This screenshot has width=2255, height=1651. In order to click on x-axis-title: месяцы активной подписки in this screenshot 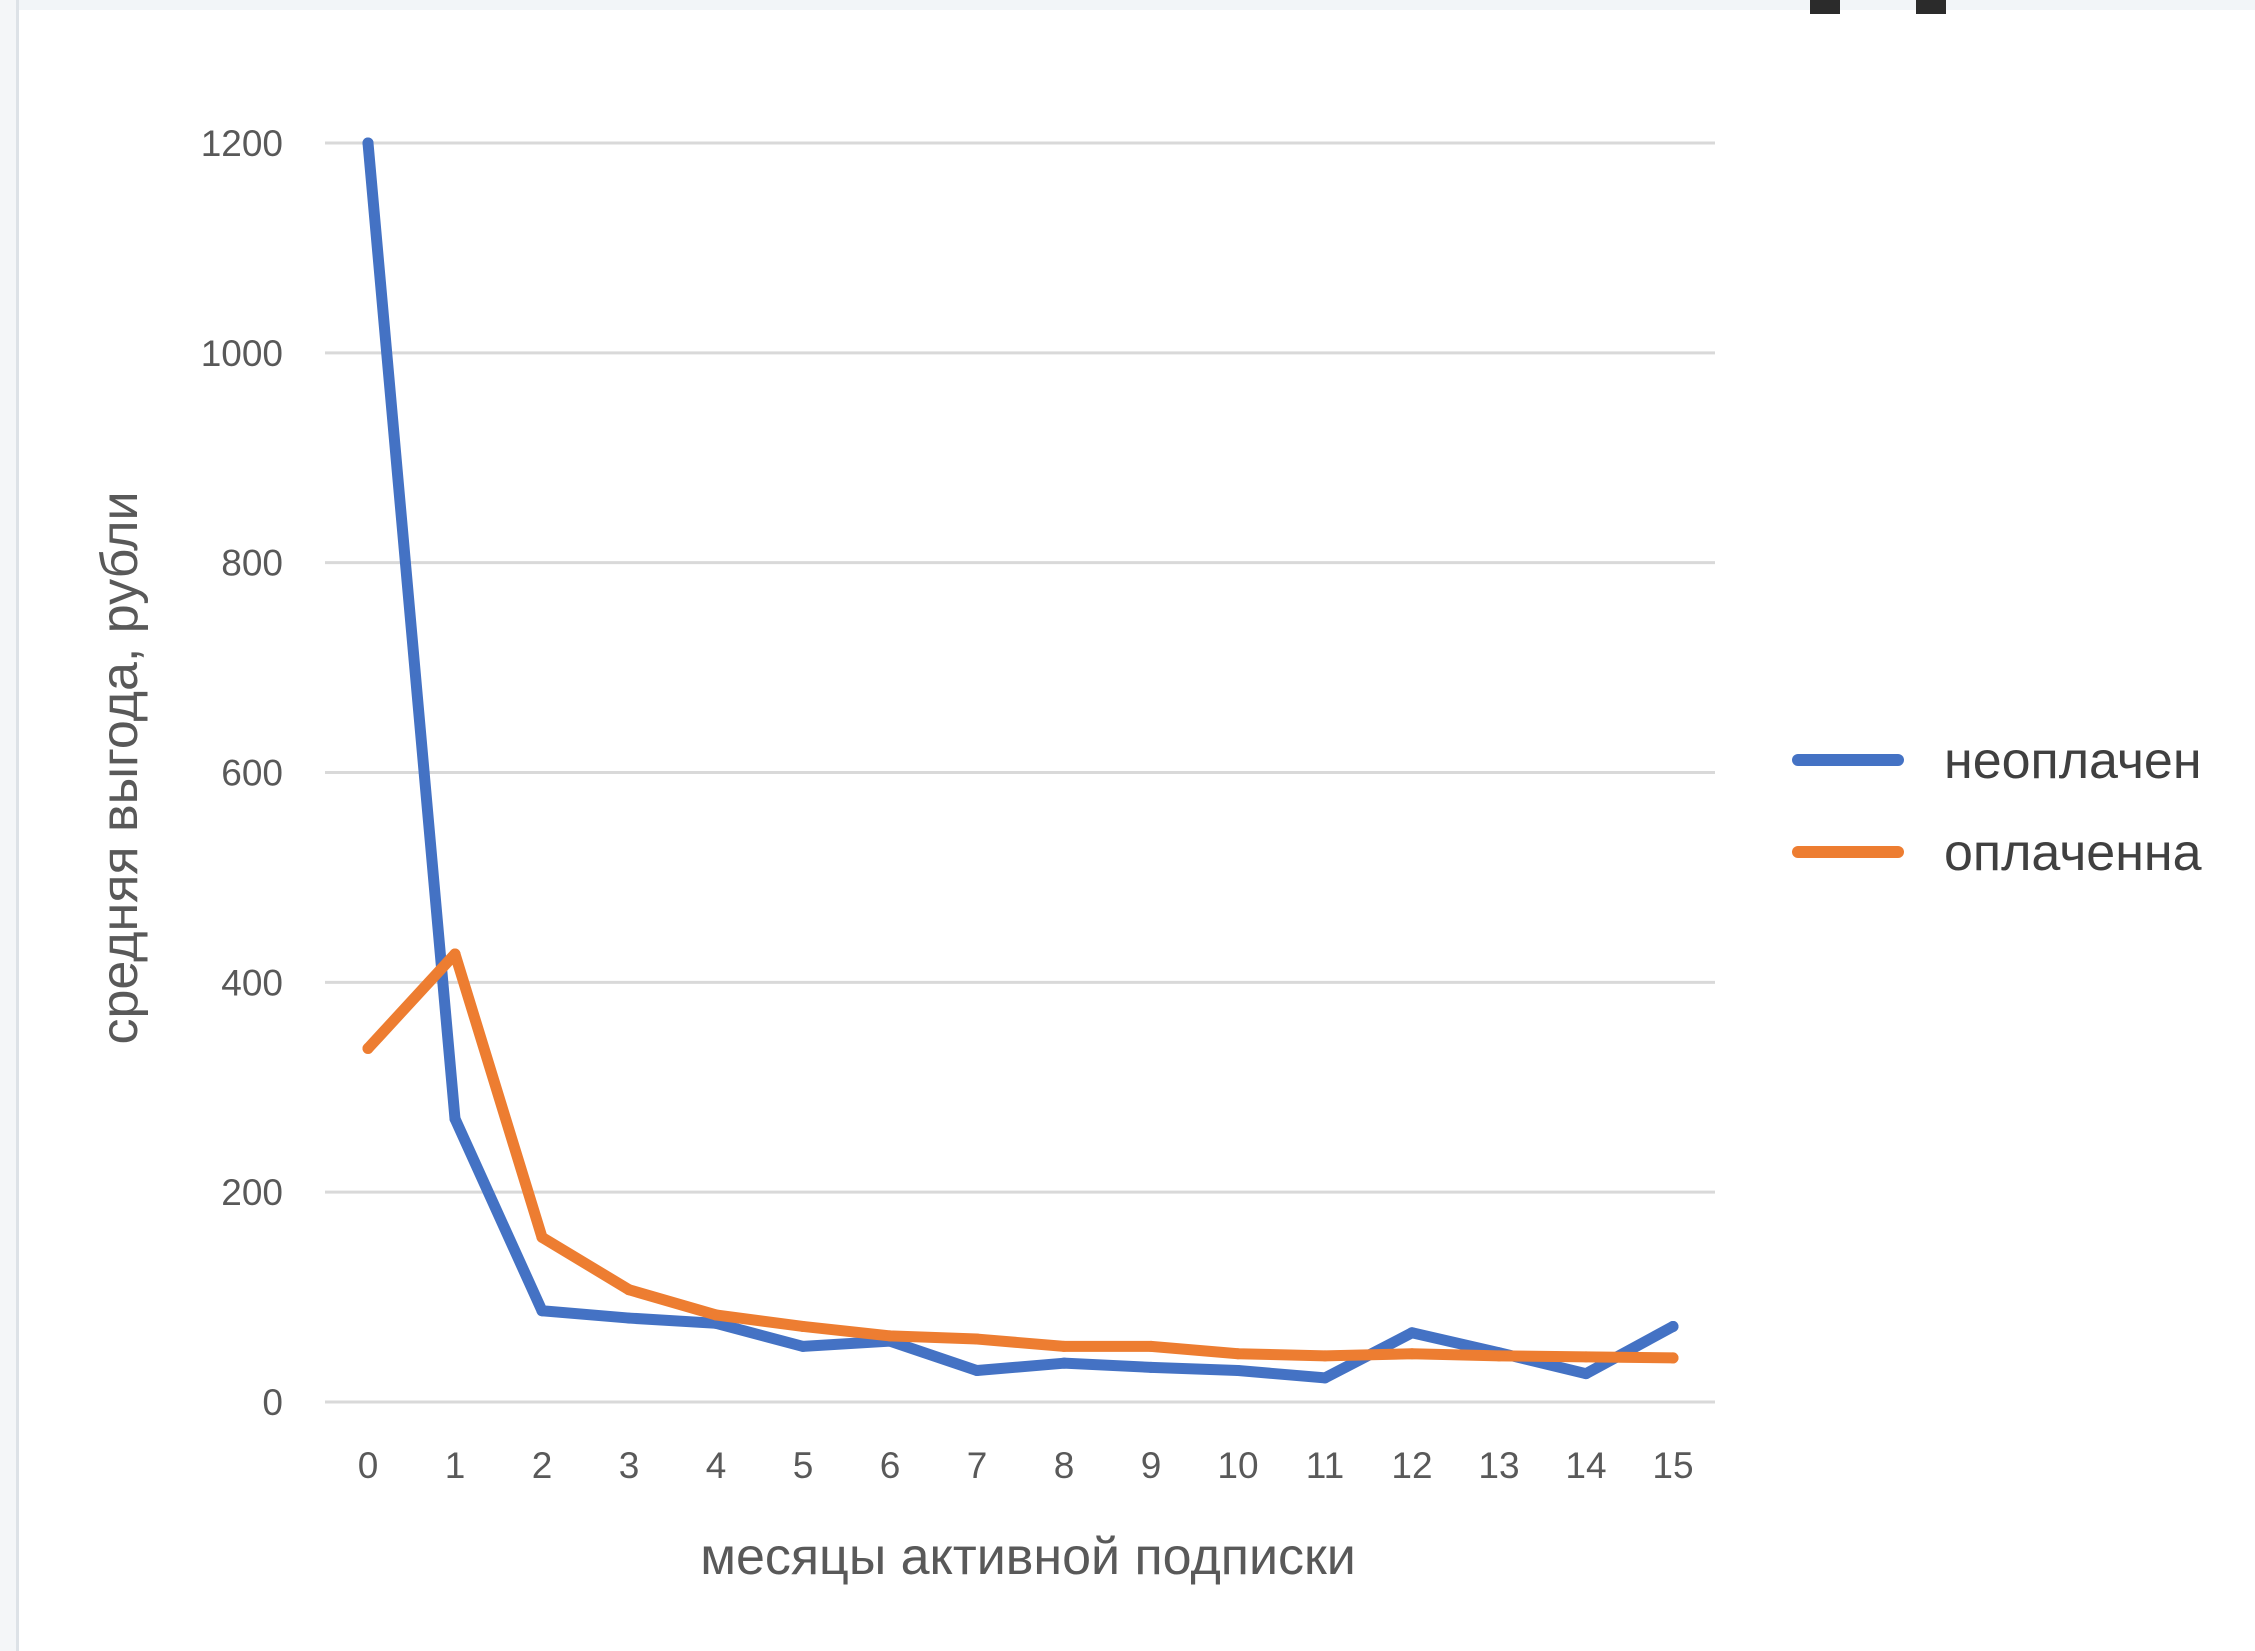, I will do `click(1028, 1557)`.